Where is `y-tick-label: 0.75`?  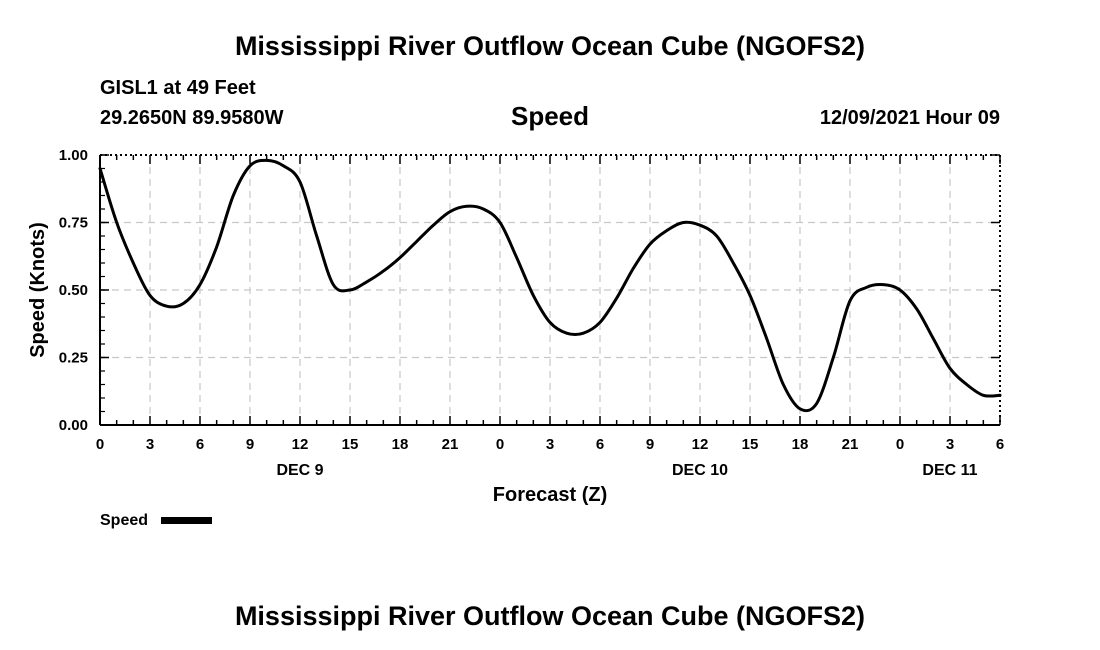 y-tick-label: 0.75 is located at coordinates (73, 223).